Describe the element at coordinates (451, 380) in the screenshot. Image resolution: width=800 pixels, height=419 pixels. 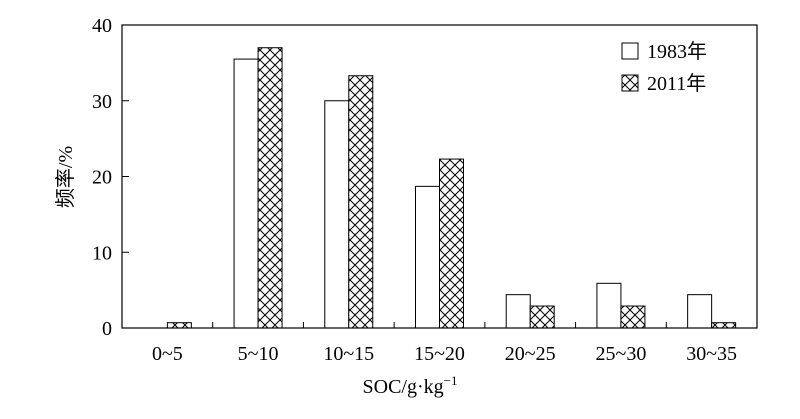
I see `x-axis-title-superscript: −1` at that location.